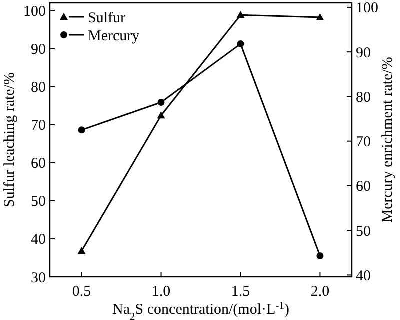 This screenshot has height=320, width=400. What do you see at coordinates (363, 187) in the screenshot?
I see `y2-tick-label: 60` at bounding box center [363, 187].